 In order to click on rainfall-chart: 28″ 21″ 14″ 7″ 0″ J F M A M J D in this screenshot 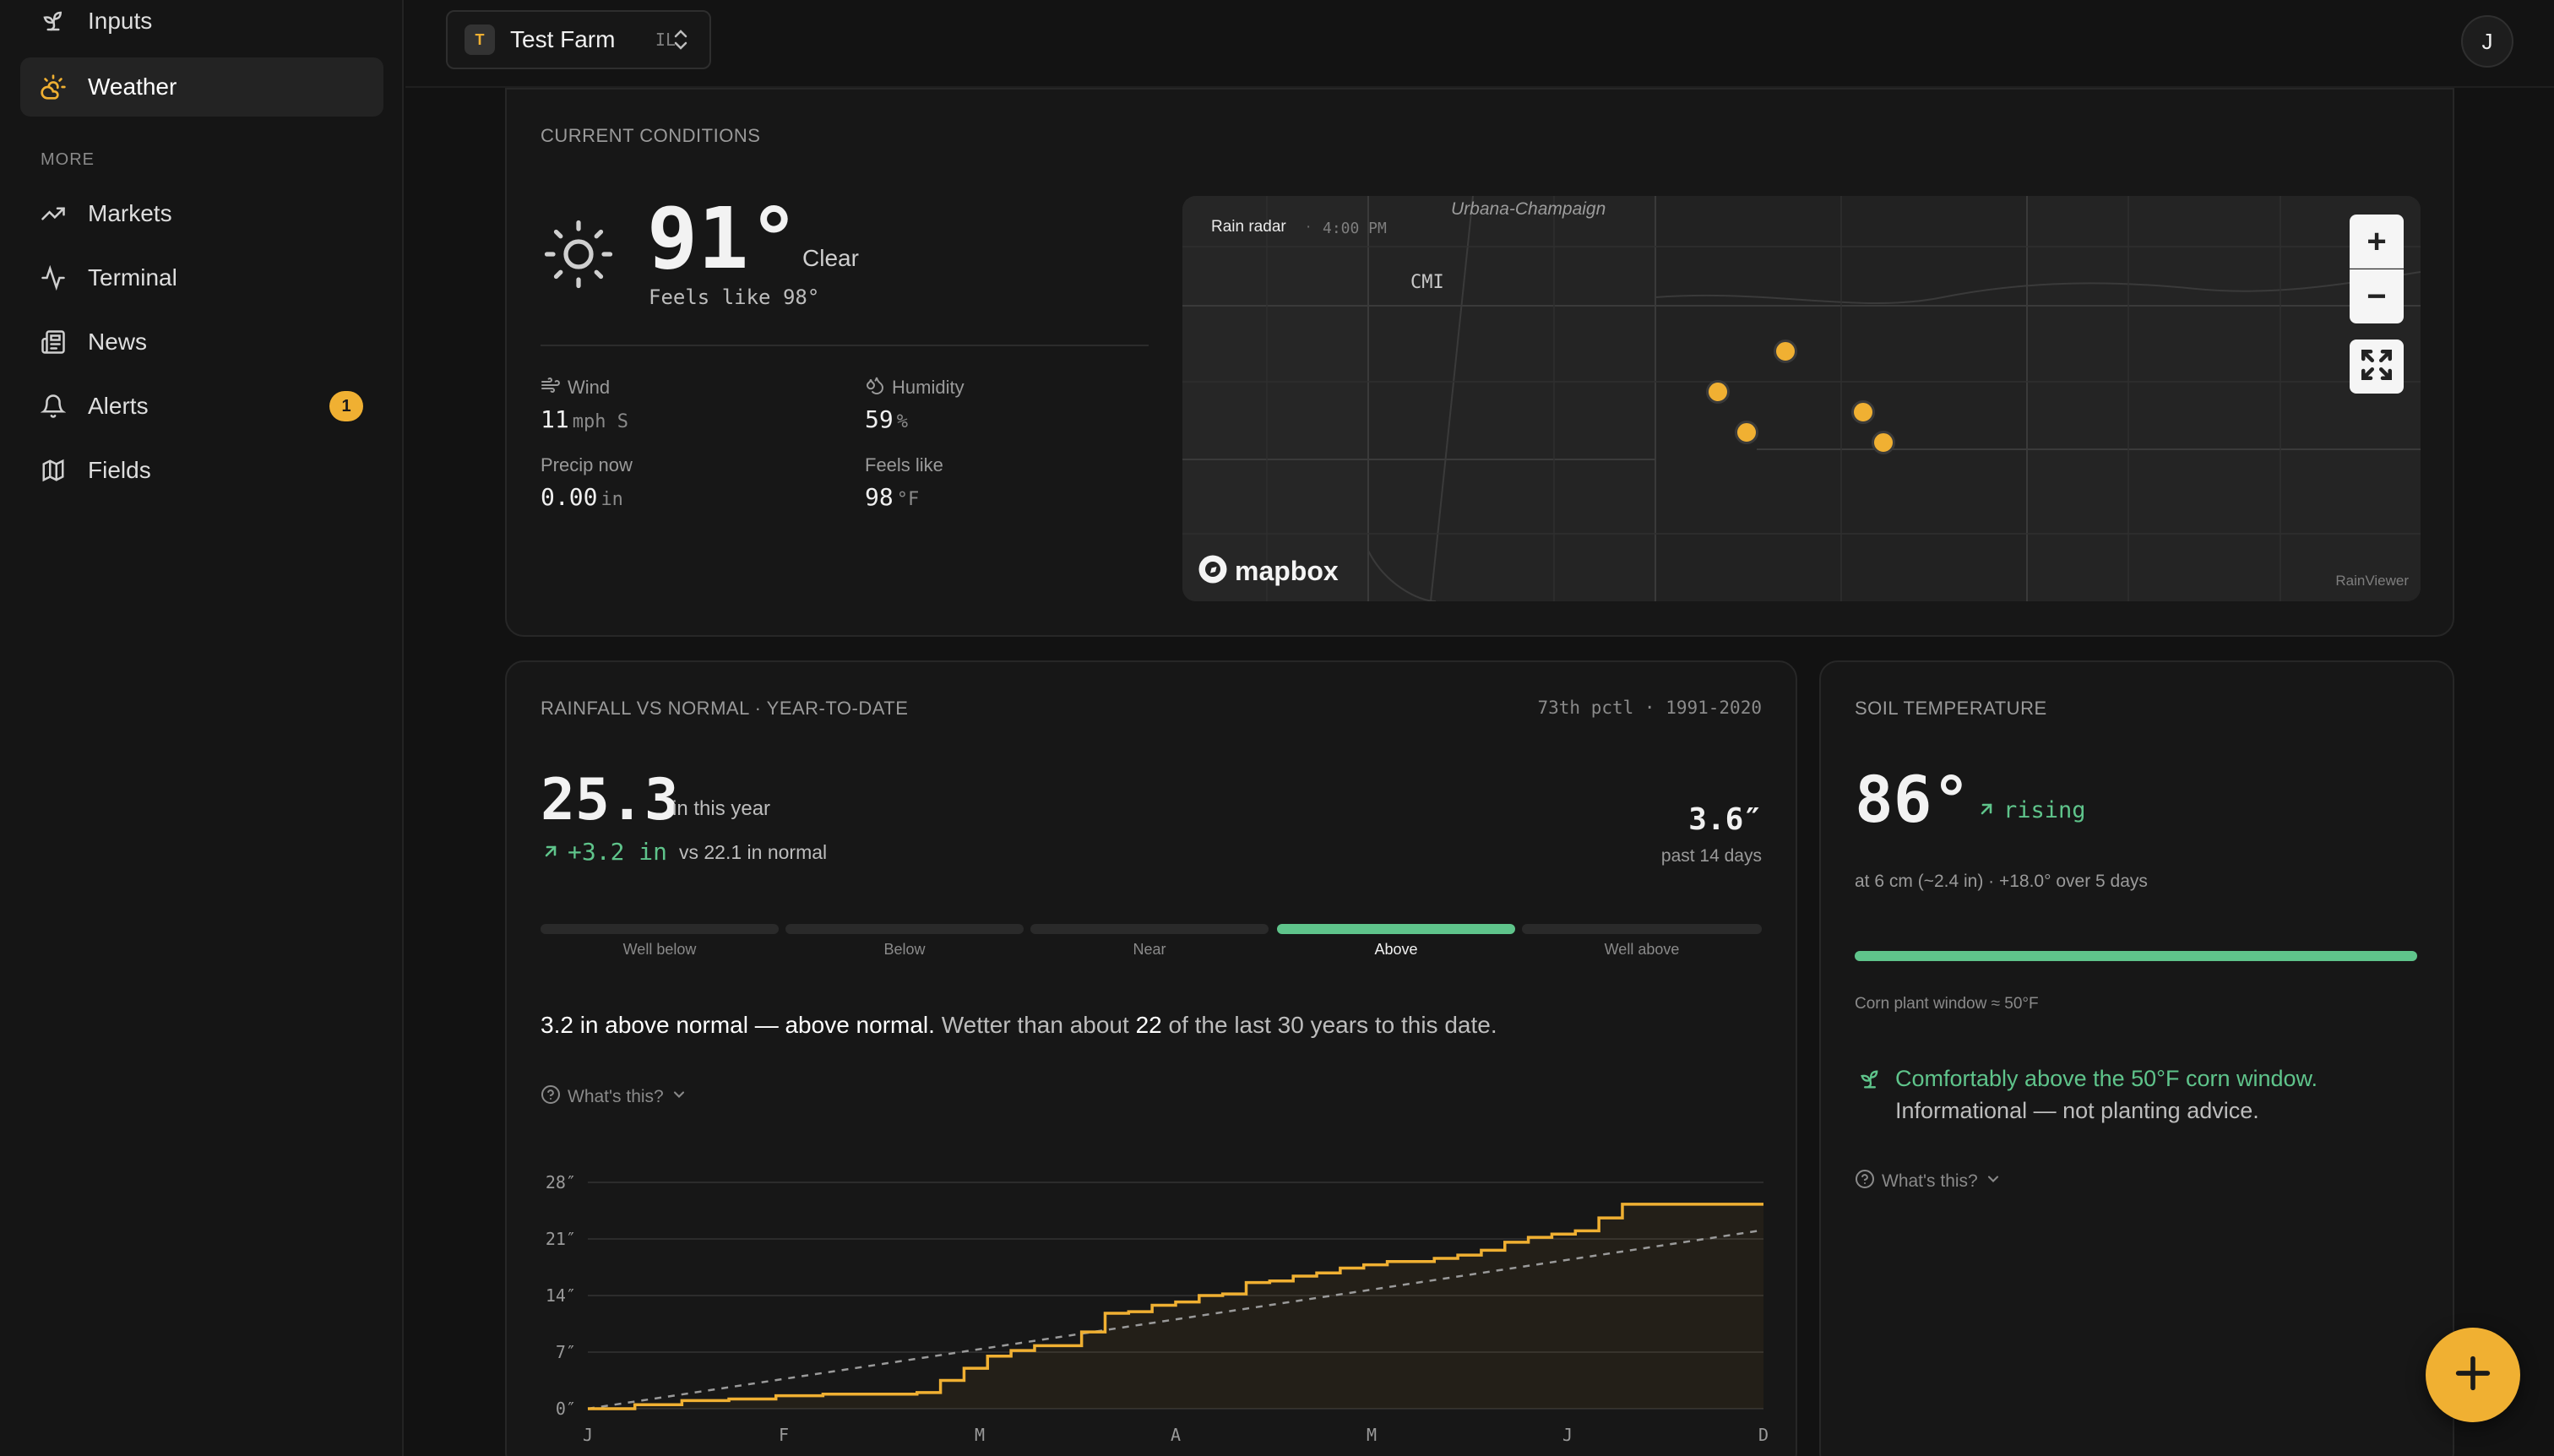, I will do `click(1157, 1308)`.